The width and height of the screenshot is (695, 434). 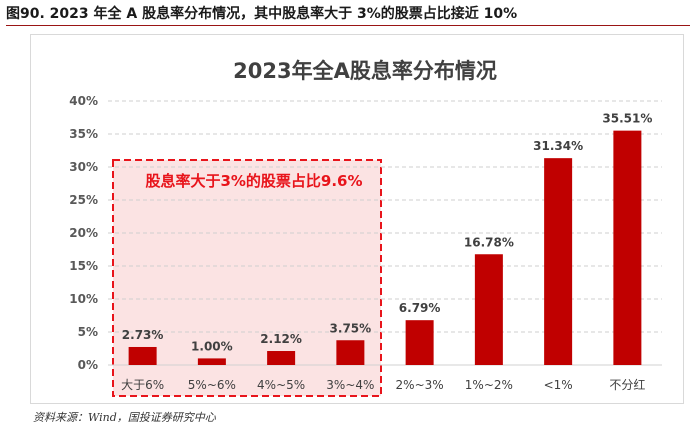 I want to click on value-label: 6.79%, so click(x=420, y=308).